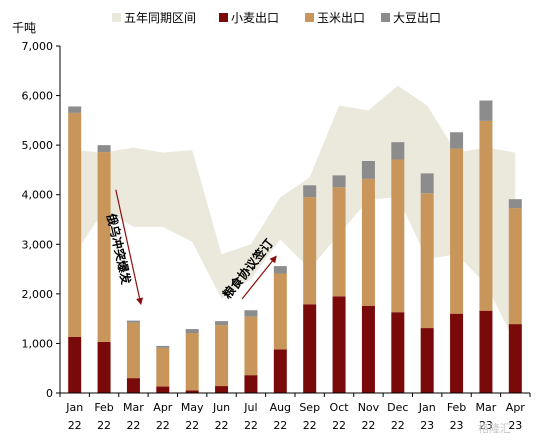 The height and width of the screenshot is (440, 548). I want to click on y-tick-label: 1,000, so click(38, 343).